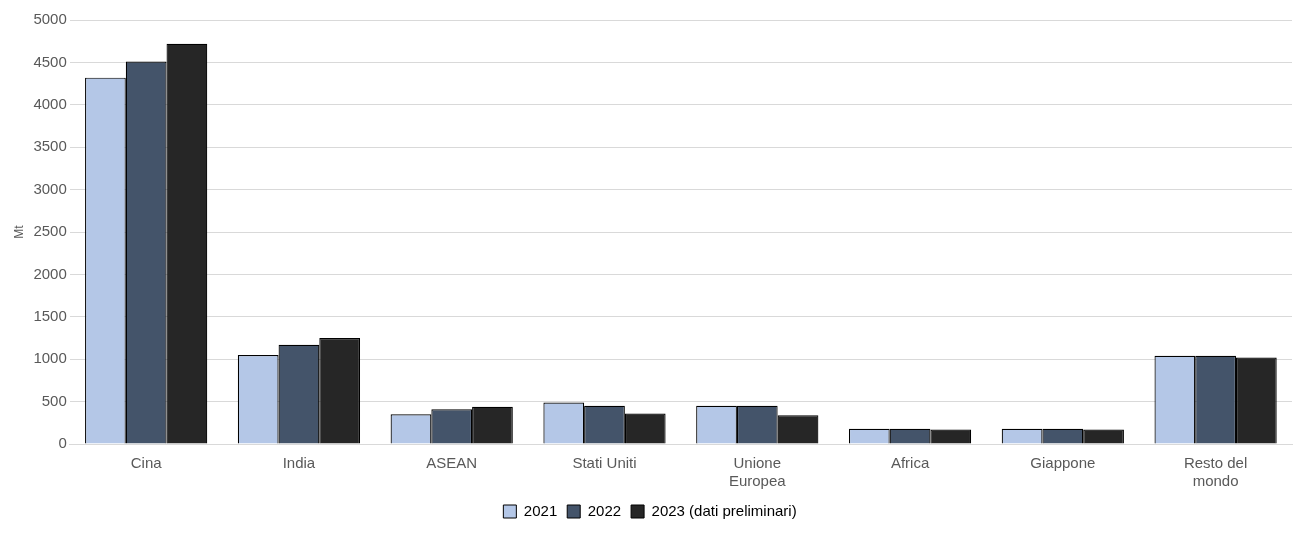 The width and height of the screenshot is (1304, 537). I want to click on y-tick-label: 2500, so click(50, 231).